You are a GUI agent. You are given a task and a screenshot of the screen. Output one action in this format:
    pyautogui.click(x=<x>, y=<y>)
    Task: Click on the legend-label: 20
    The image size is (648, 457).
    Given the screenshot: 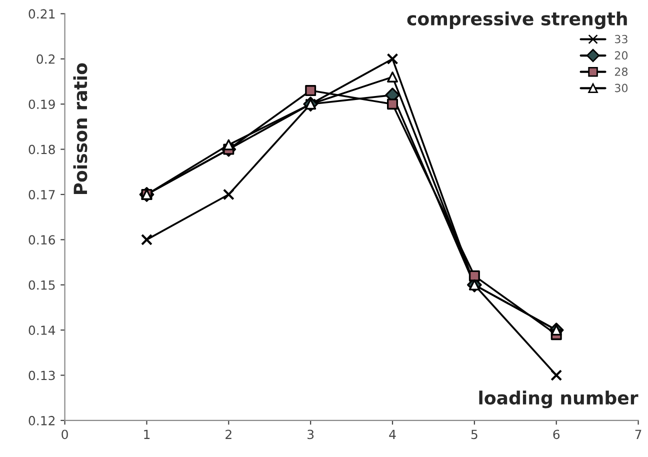 What is the action you would take?
    pyautogui.click(x=621, y=55)
    